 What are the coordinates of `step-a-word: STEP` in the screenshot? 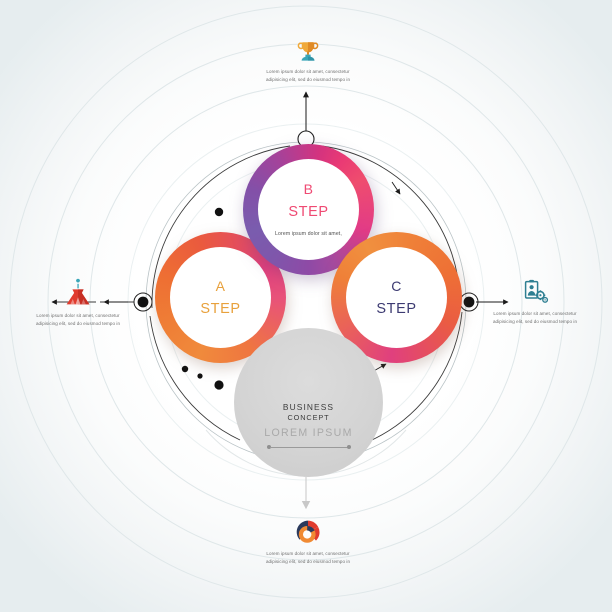 It's located at (220, 308).